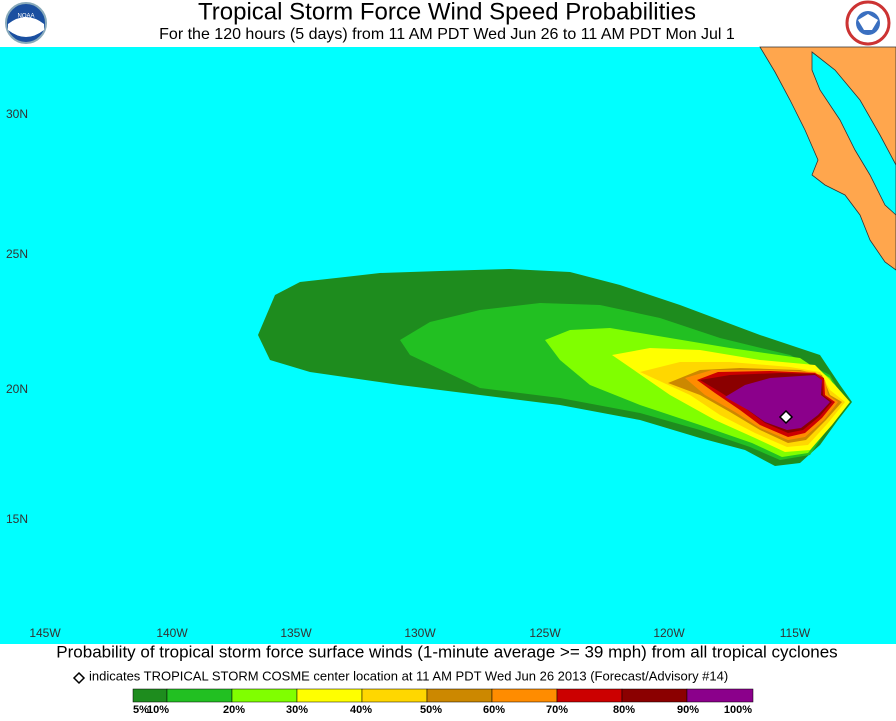 The height and width of the screenshot is (721, 896). What do you see at coordinates (172, 633) in the screenshot?
I see `lon-label: 140W` at bounding box center [172, 633].